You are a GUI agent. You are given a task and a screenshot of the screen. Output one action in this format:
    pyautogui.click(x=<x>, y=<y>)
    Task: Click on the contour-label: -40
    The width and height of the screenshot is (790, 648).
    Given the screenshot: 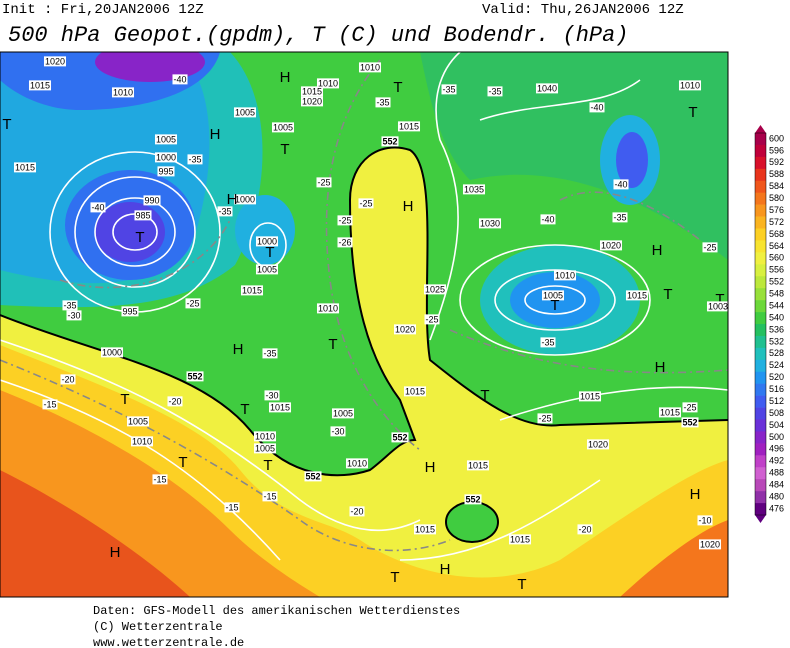 What is the action you would take?
    pyautogui.click(x=596, y=107)
    